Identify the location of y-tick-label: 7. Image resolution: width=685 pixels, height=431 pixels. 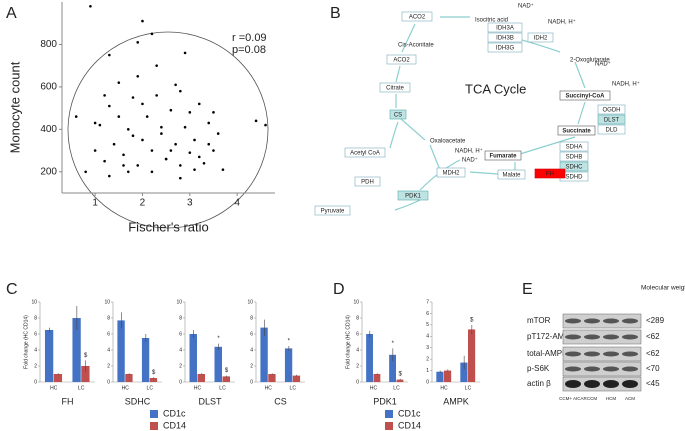
(427, 302).